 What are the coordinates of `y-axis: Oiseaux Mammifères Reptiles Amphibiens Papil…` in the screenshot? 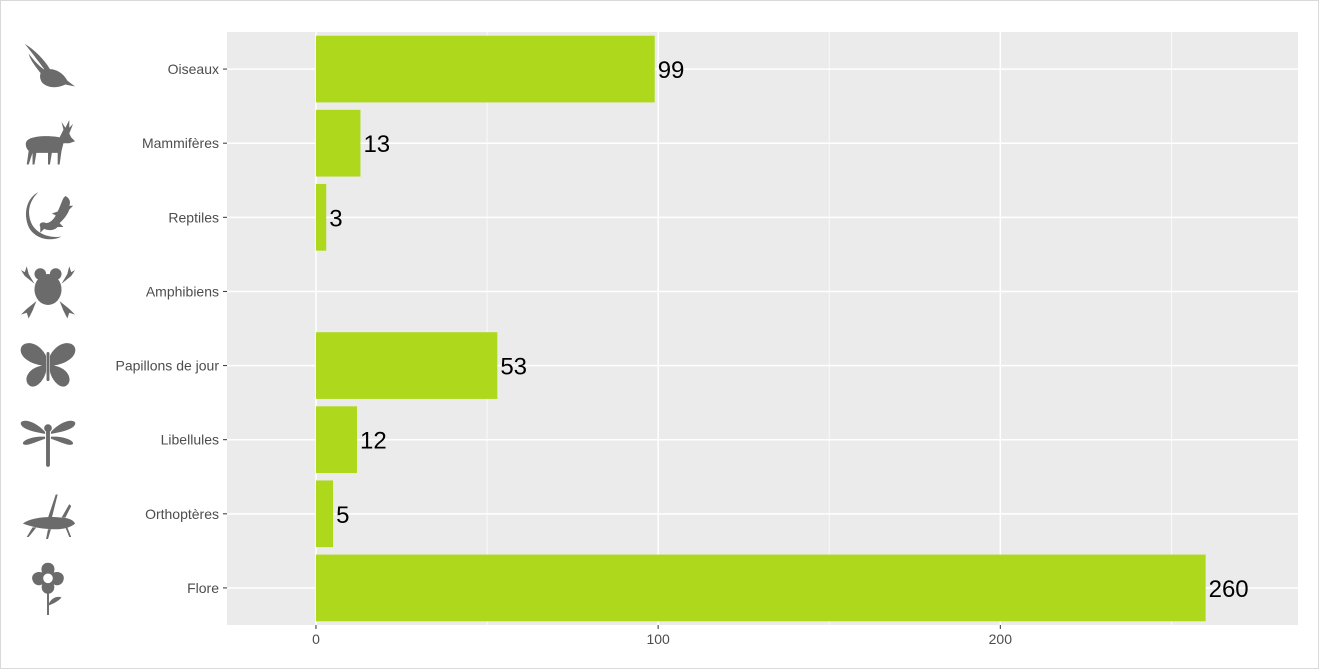 It's located at (171, 328).